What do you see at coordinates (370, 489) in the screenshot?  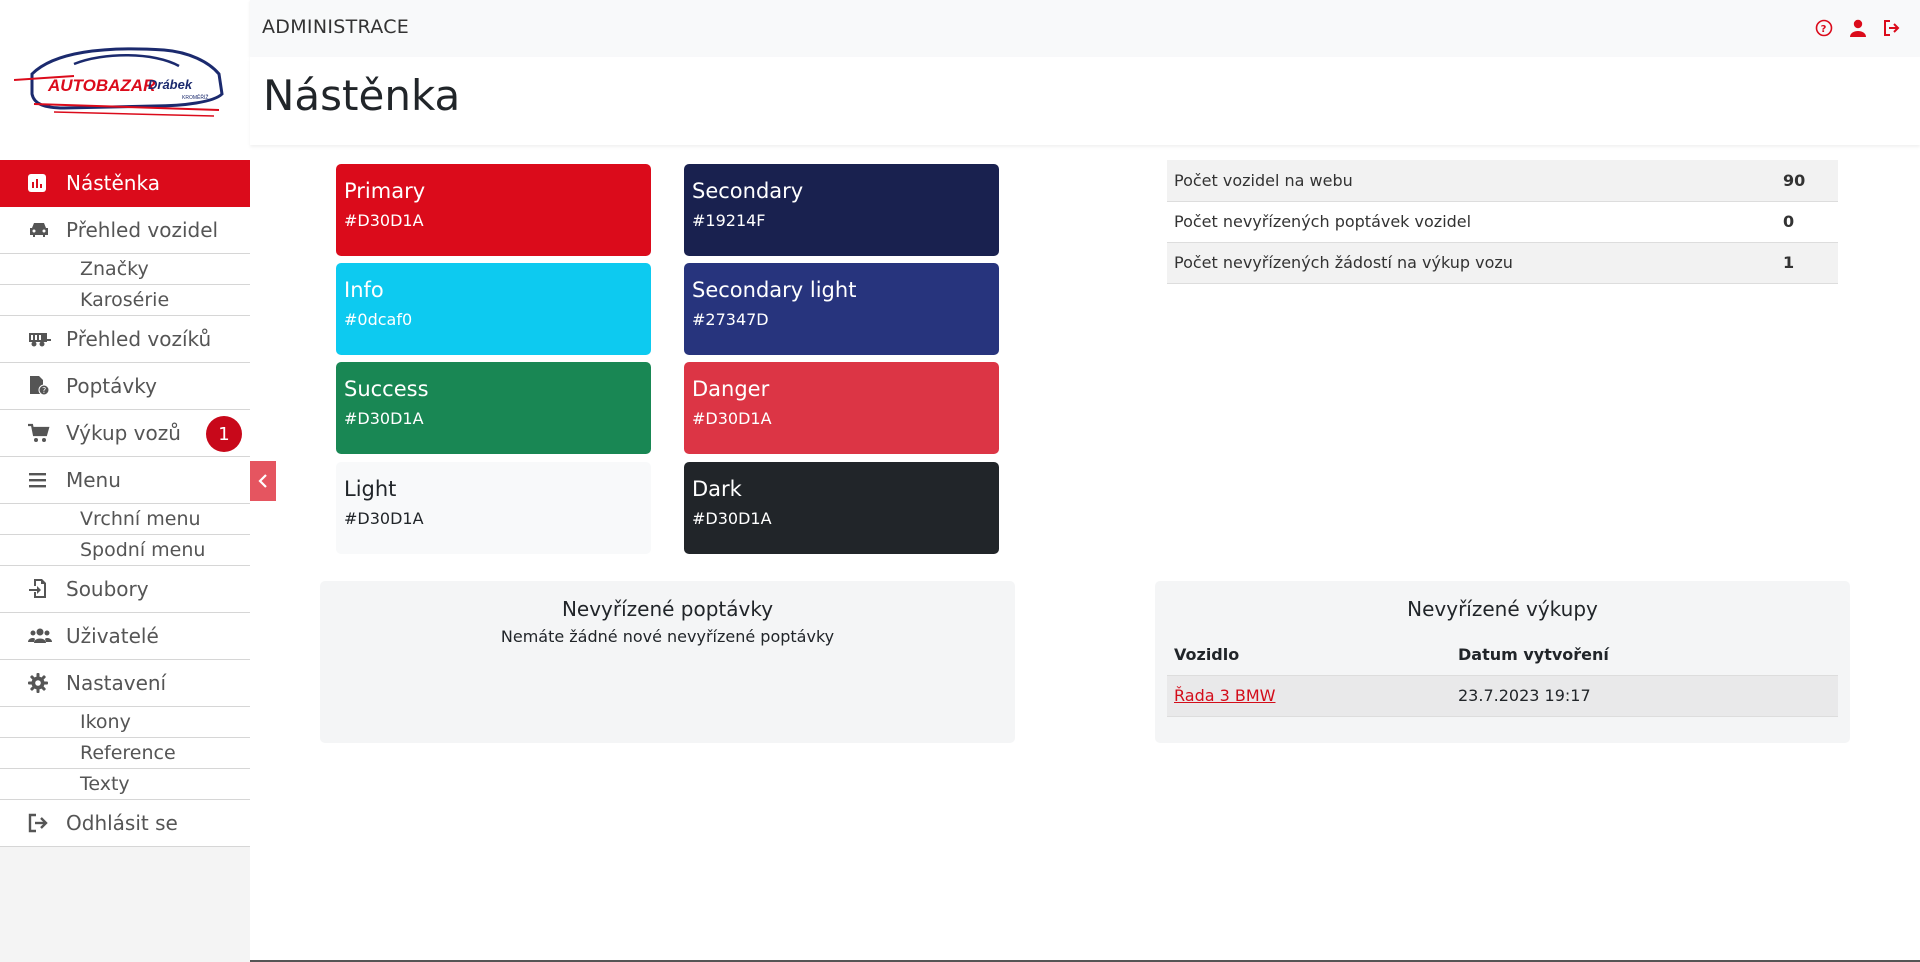 I see `color-name: Light` at bounding box center [370, 489].